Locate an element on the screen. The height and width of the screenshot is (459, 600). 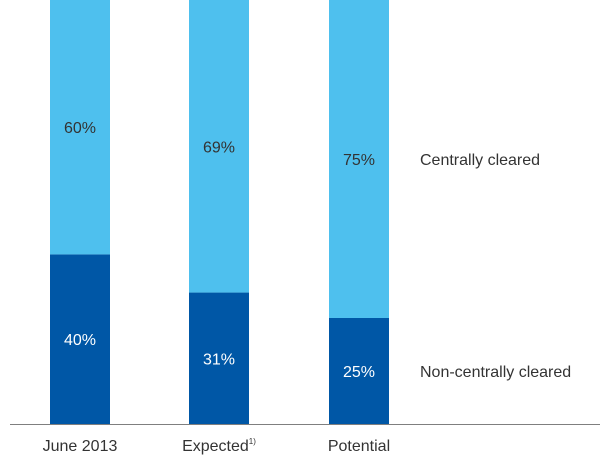
category-label-text: Expected is located at coordinates (215, 446).